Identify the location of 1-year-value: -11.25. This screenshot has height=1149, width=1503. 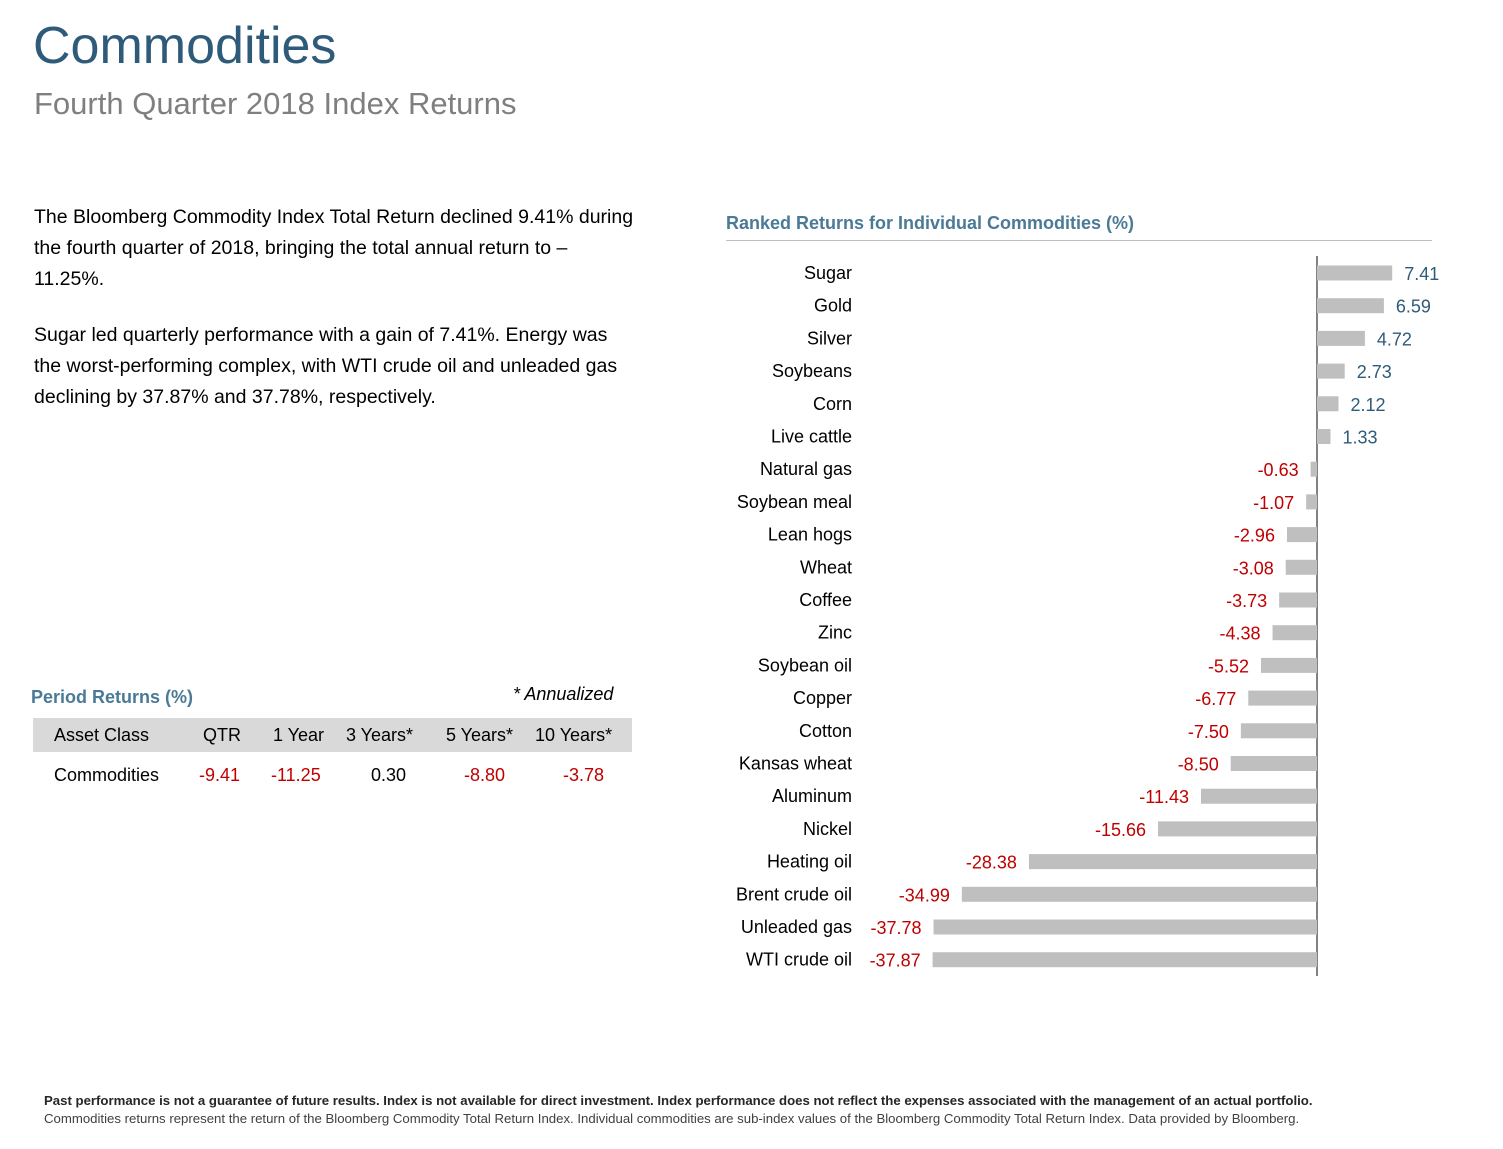
(296, 775).